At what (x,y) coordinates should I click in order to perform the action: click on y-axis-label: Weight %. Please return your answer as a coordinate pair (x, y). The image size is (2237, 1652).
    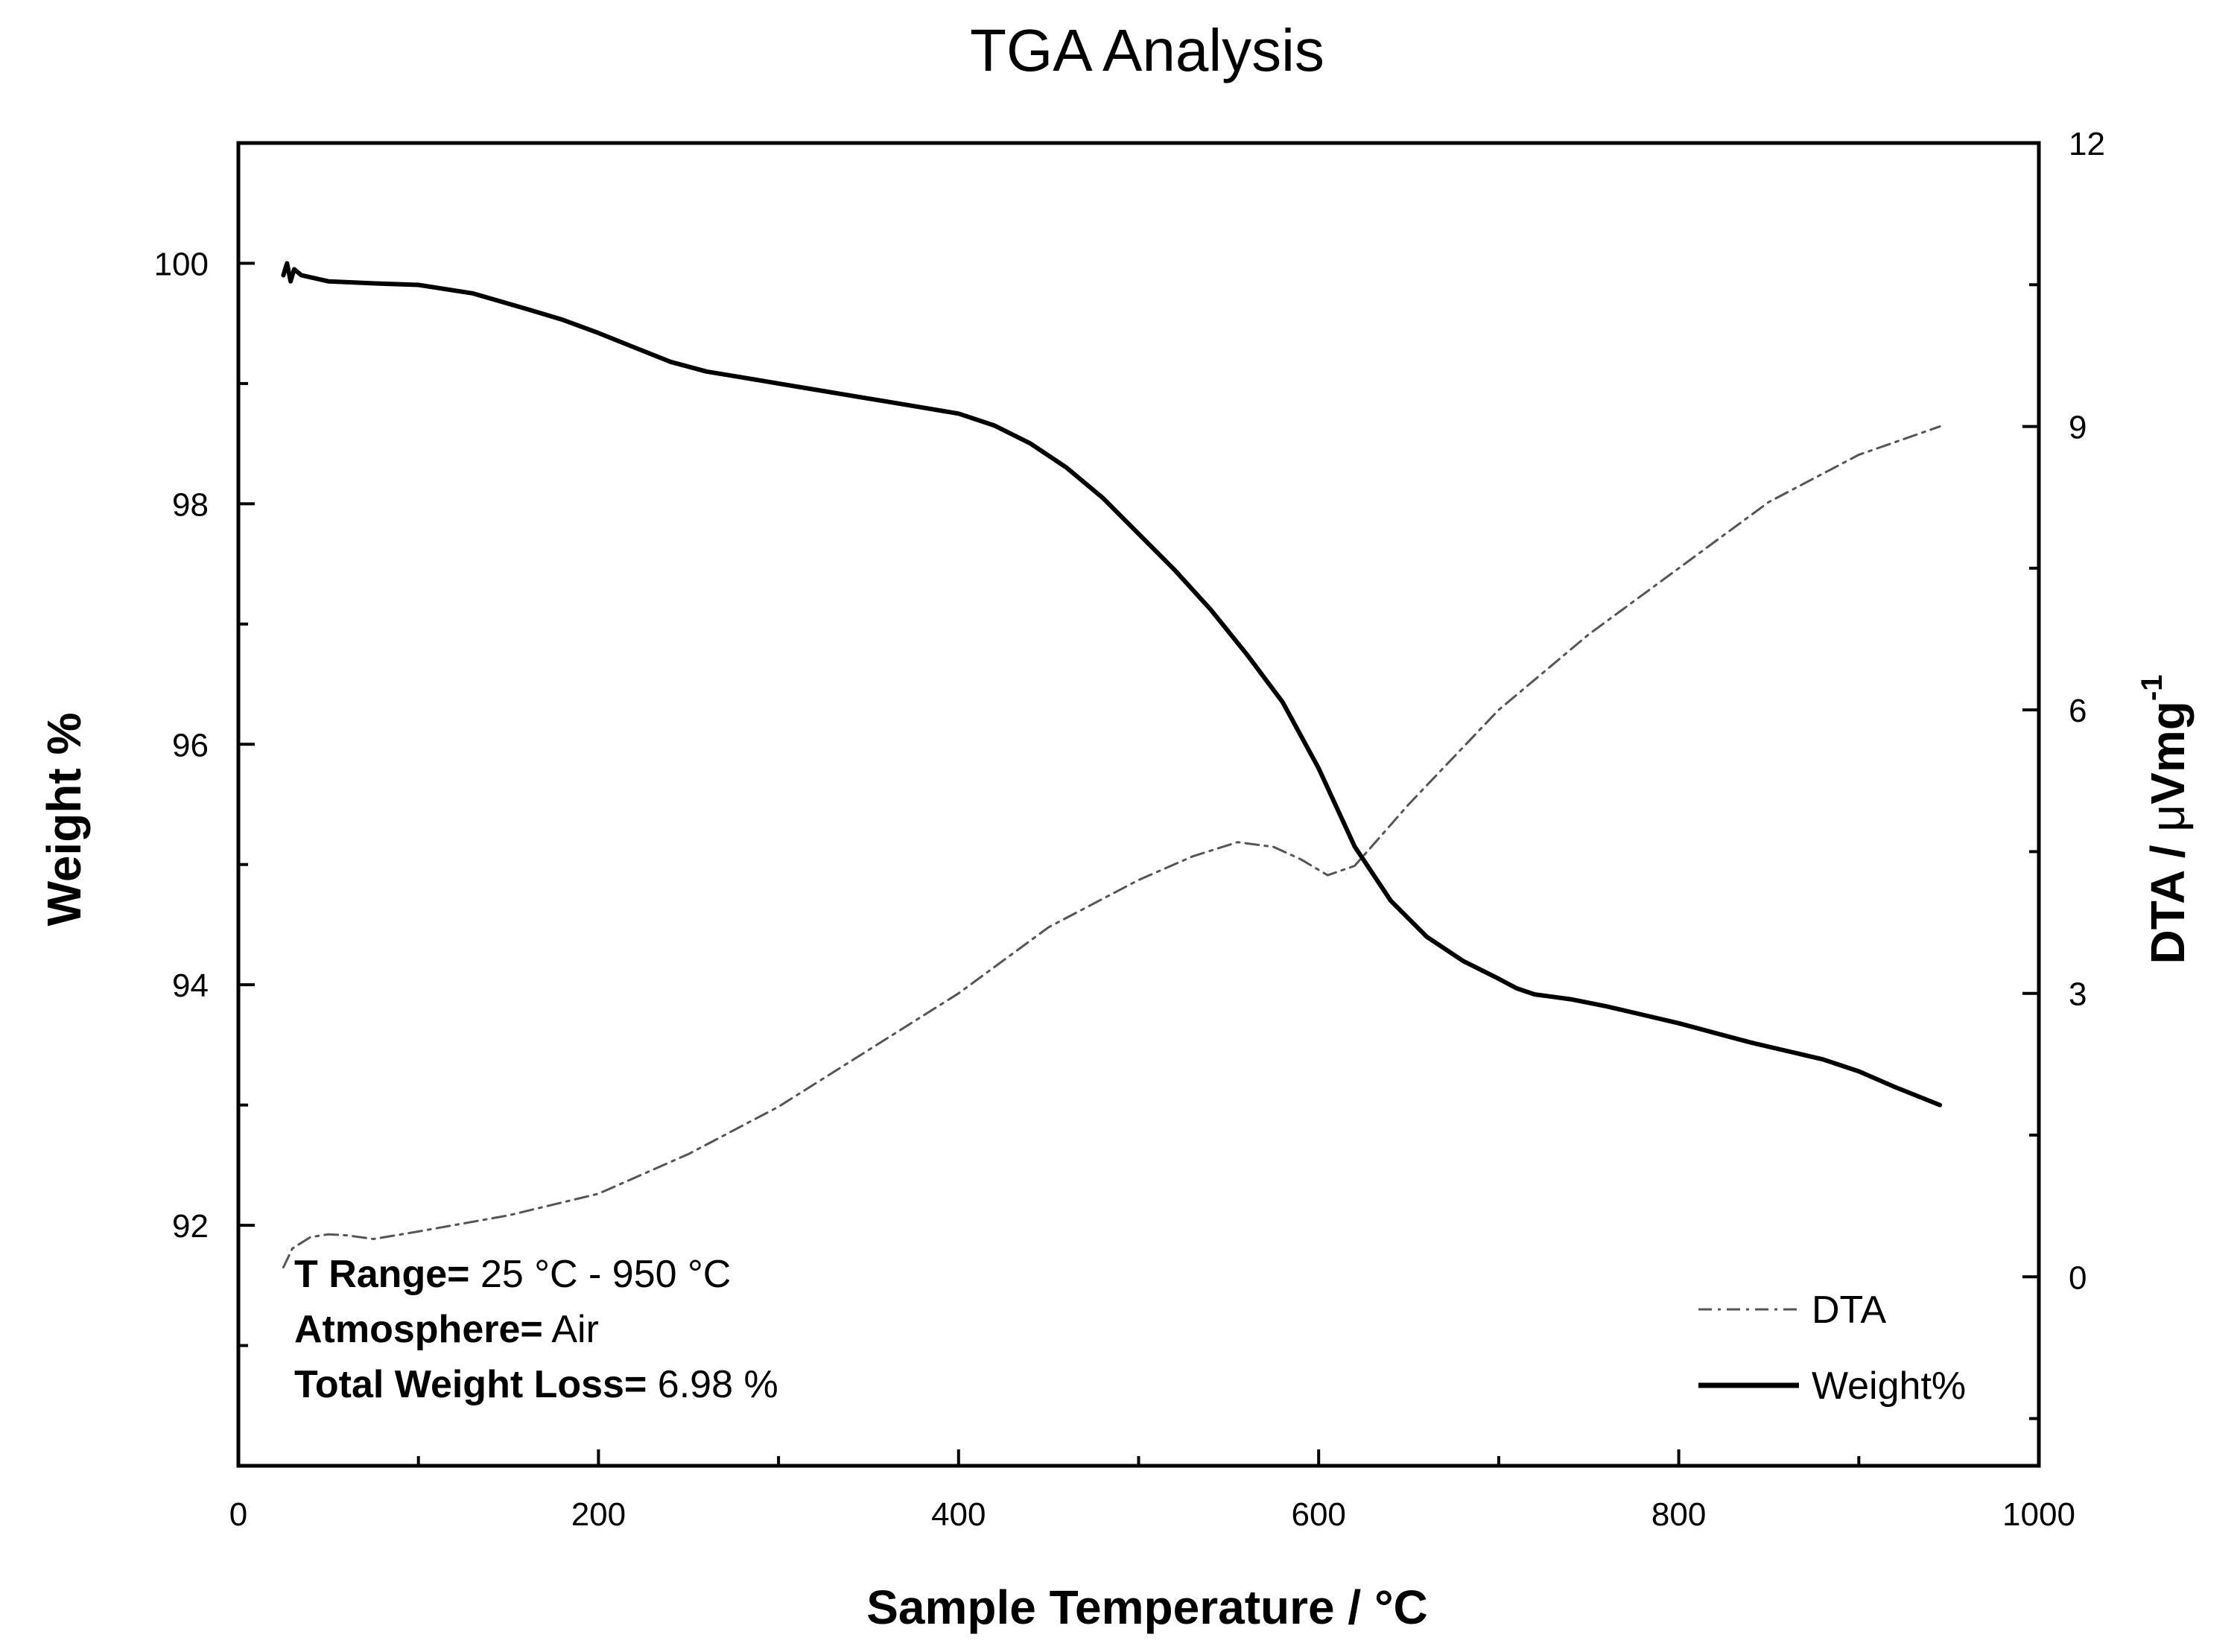
    Looking at the image, I should click on (64, 820).